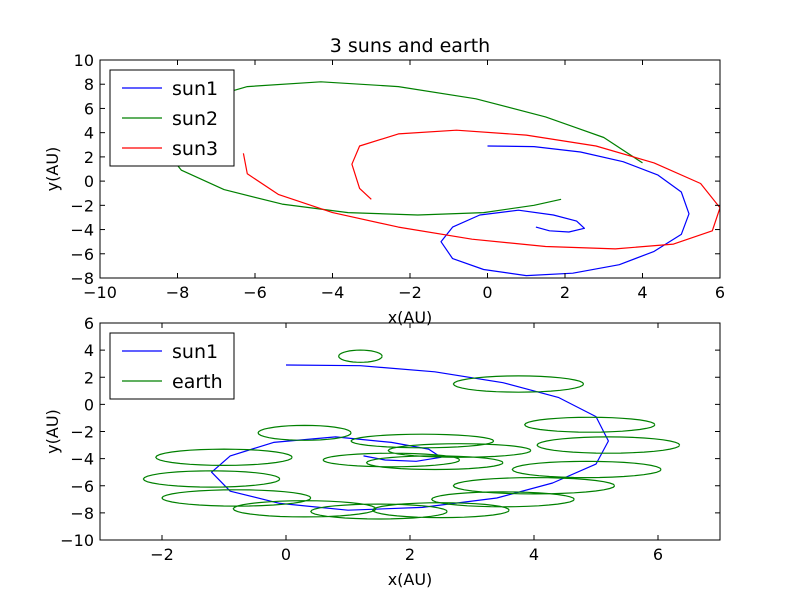 The height and width of the screenshot is (600, 800). What do you see at coordinates (178, 292) in the screenshot?
I see `x-tick-label: −8` at bounding box center [178, 292].